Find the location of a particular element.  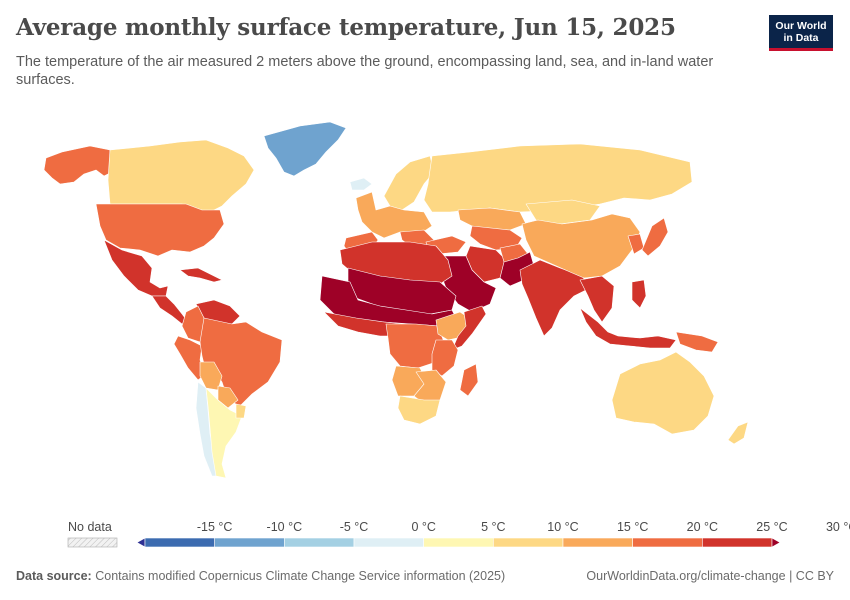

region-western-europe is located at coordinates (394, 215).